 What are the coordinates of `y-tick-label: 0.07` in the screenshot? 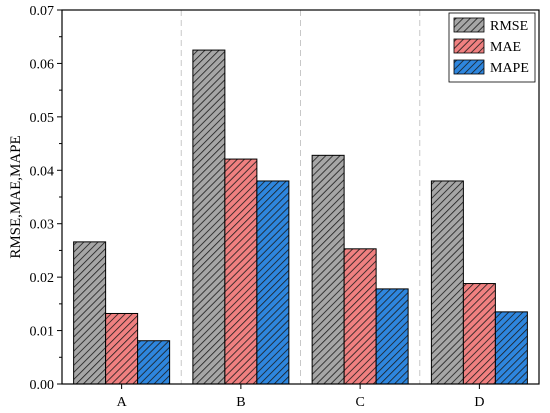 It's located at (42, 11).